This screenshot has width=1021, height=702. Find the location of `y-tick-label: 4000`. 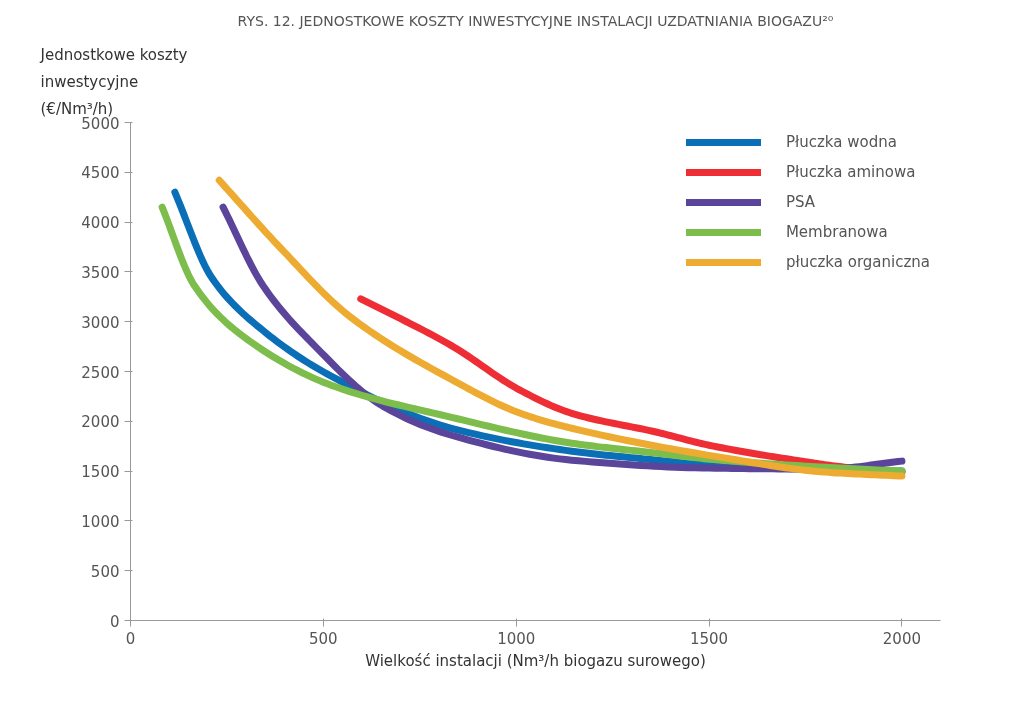

y-tick-label: 4000 is located at coordinates (100, 223).